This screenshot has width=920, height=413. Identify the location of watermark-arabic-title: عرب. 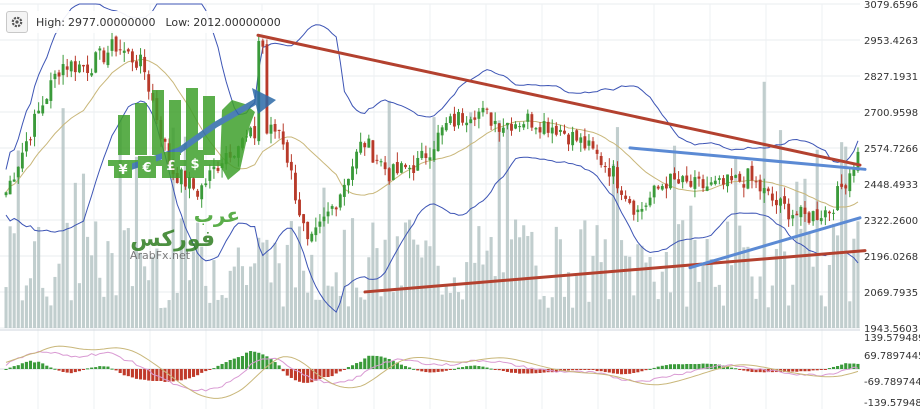
(217, 215).